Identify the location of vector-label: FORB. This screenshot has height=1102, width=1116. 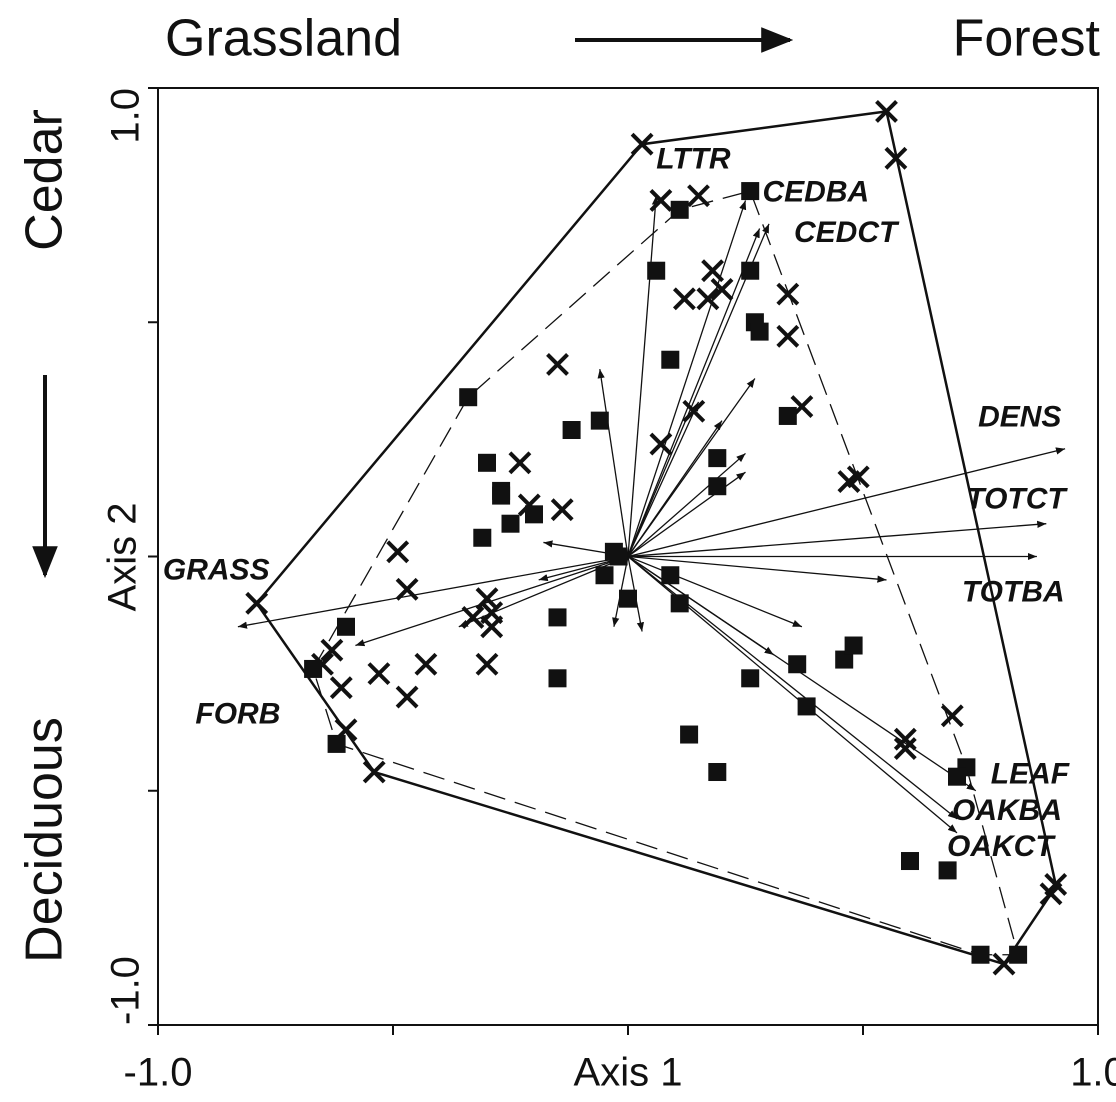
(237, 713).